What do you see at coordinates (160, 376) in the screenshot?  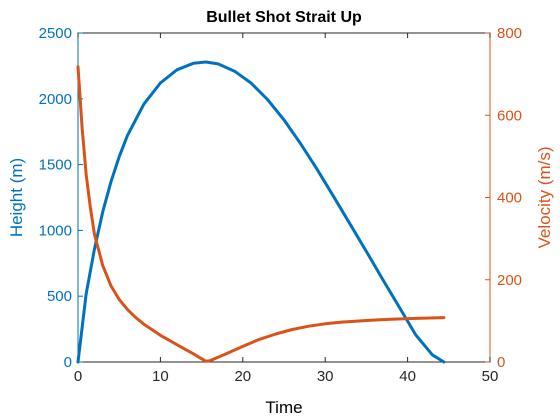 I see `x-tick-label: 10` at bounding box center [160, 376].